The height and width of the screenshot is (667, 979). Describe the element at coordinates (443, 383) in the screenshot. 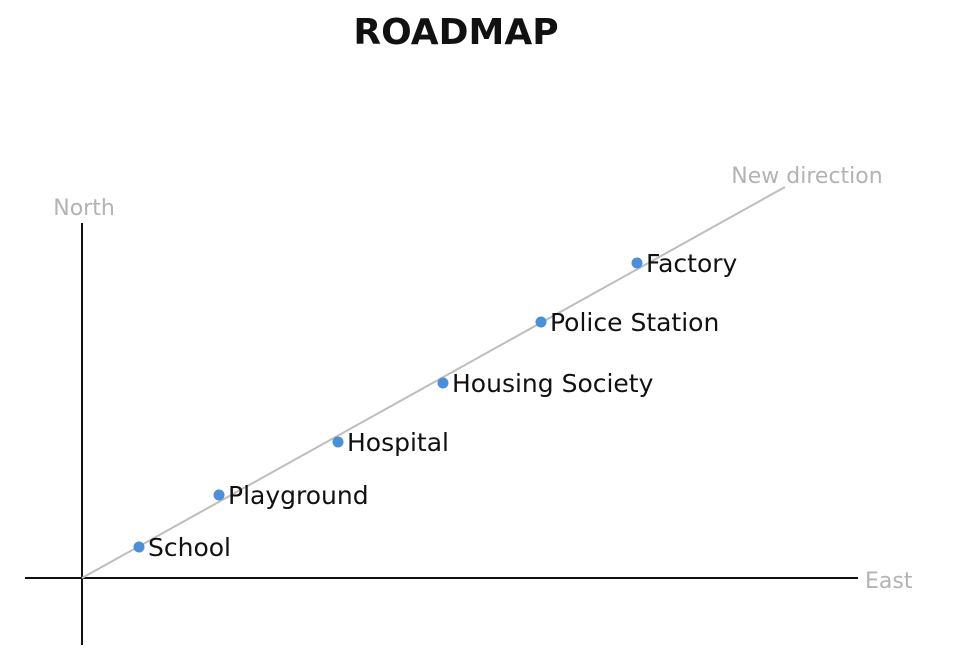

I see `point-housing-society-marker` at that location.